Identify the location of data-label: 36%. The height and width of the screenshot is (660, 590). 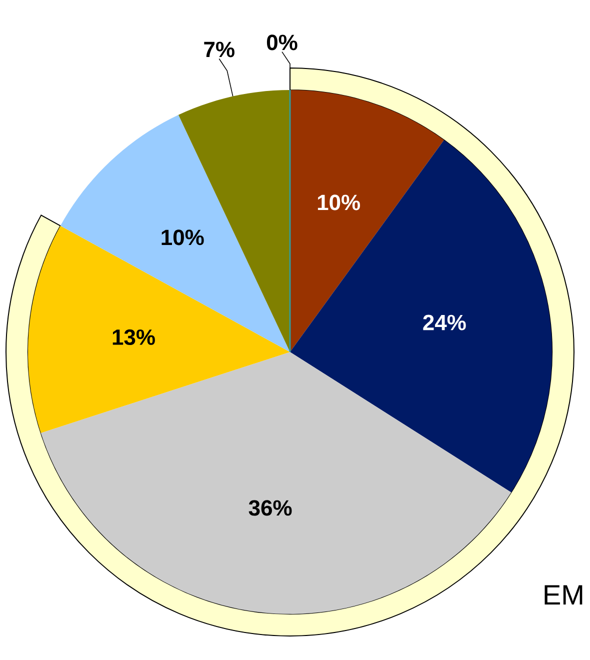
(270, 508).